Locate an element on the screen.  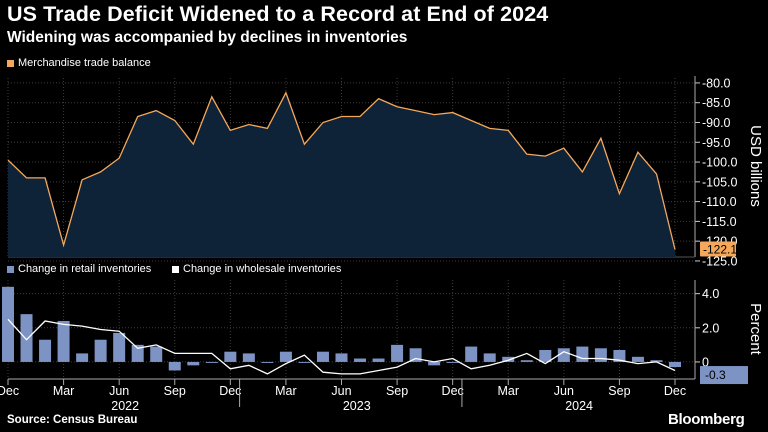
x-year-label: 2022 is located at coordinates (125, 406).